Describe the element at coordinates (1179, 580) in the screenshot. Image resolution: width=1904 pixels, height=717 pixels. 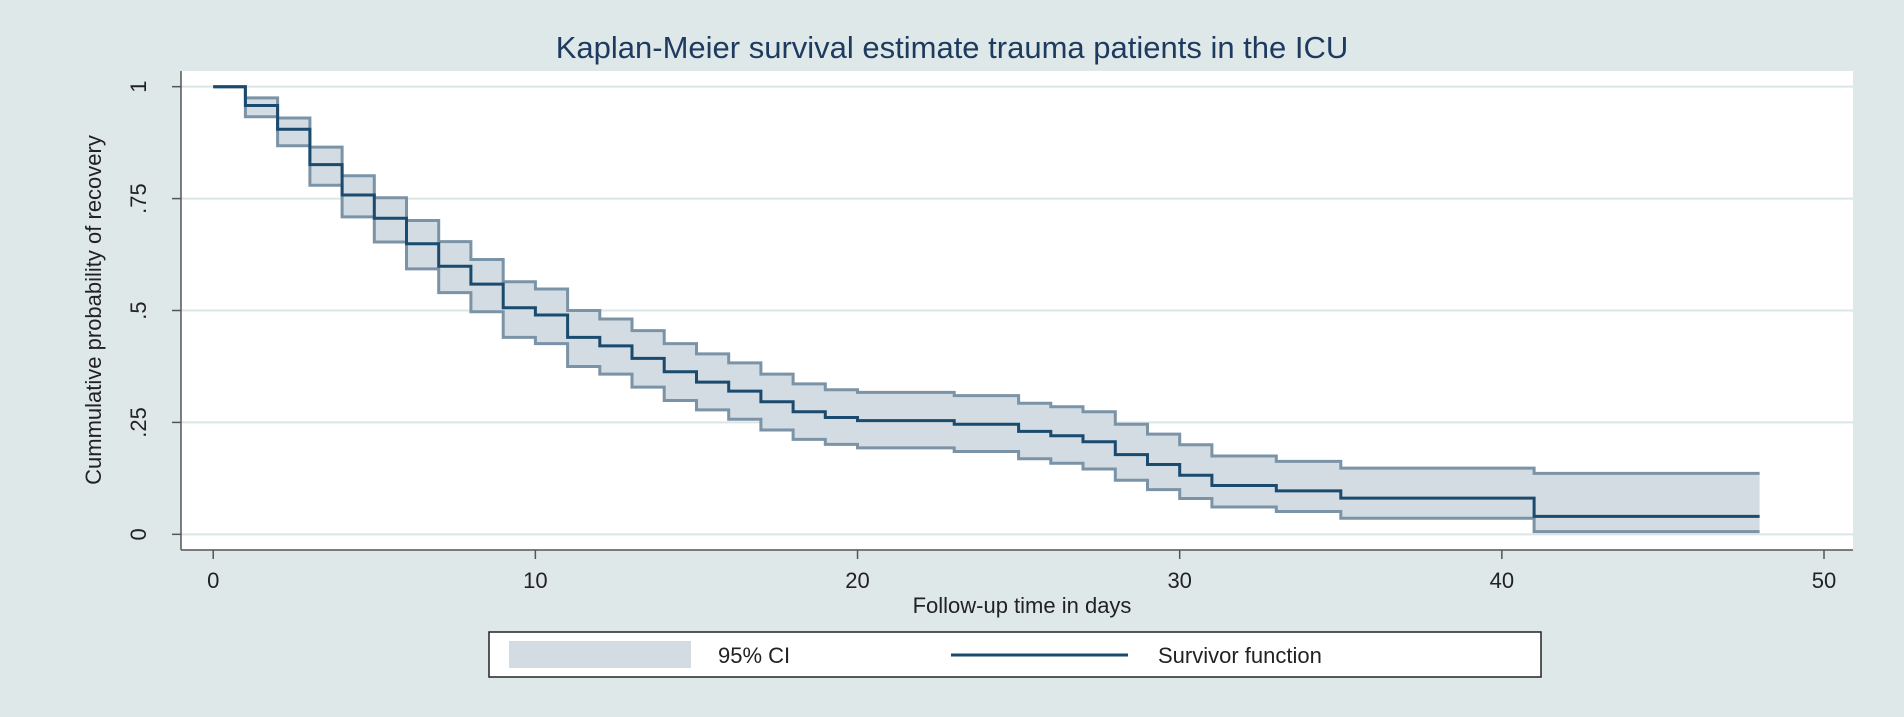
I see `x-tick-label-3: 30` at that location.